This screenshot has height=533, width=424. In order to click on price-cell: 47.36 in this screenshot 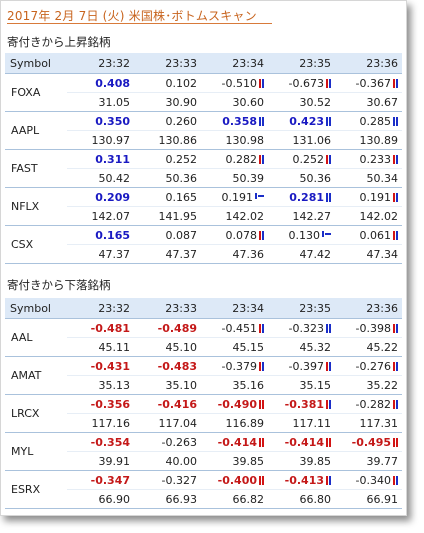, I will do `click(234, 254)`.